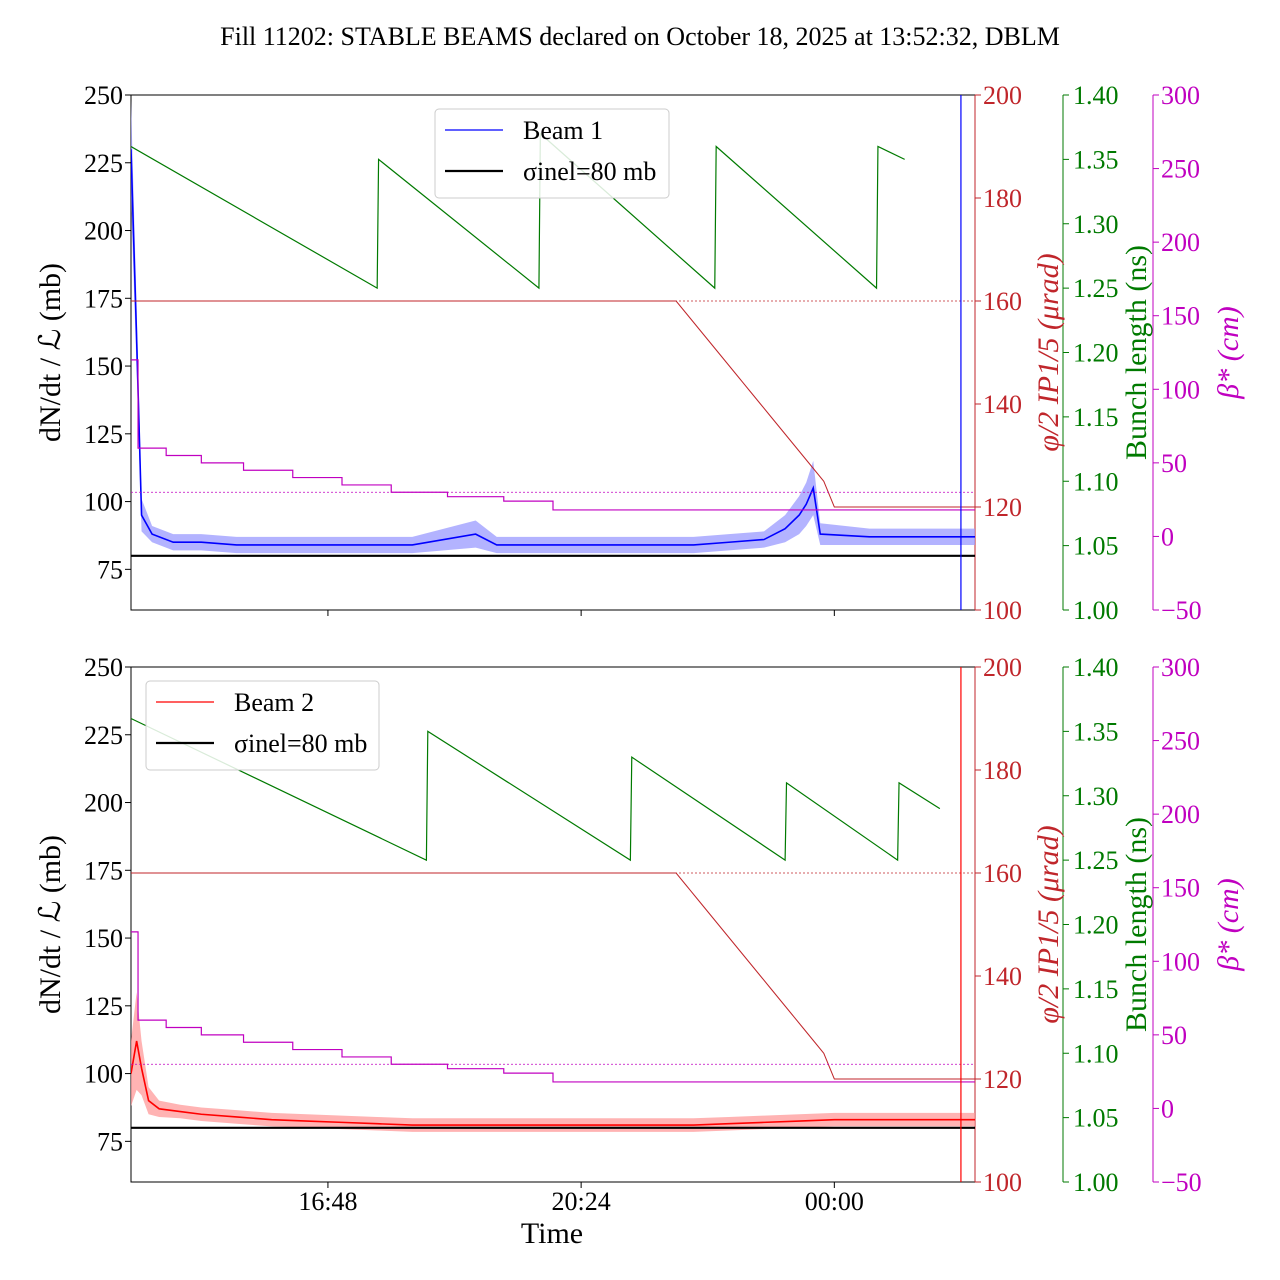 This screenshot has width=1280, height=1280. What do you see at coordinates (553, 1083) in the screenshot?
I see `beam-series-line` at bounding box center [553, 1083].